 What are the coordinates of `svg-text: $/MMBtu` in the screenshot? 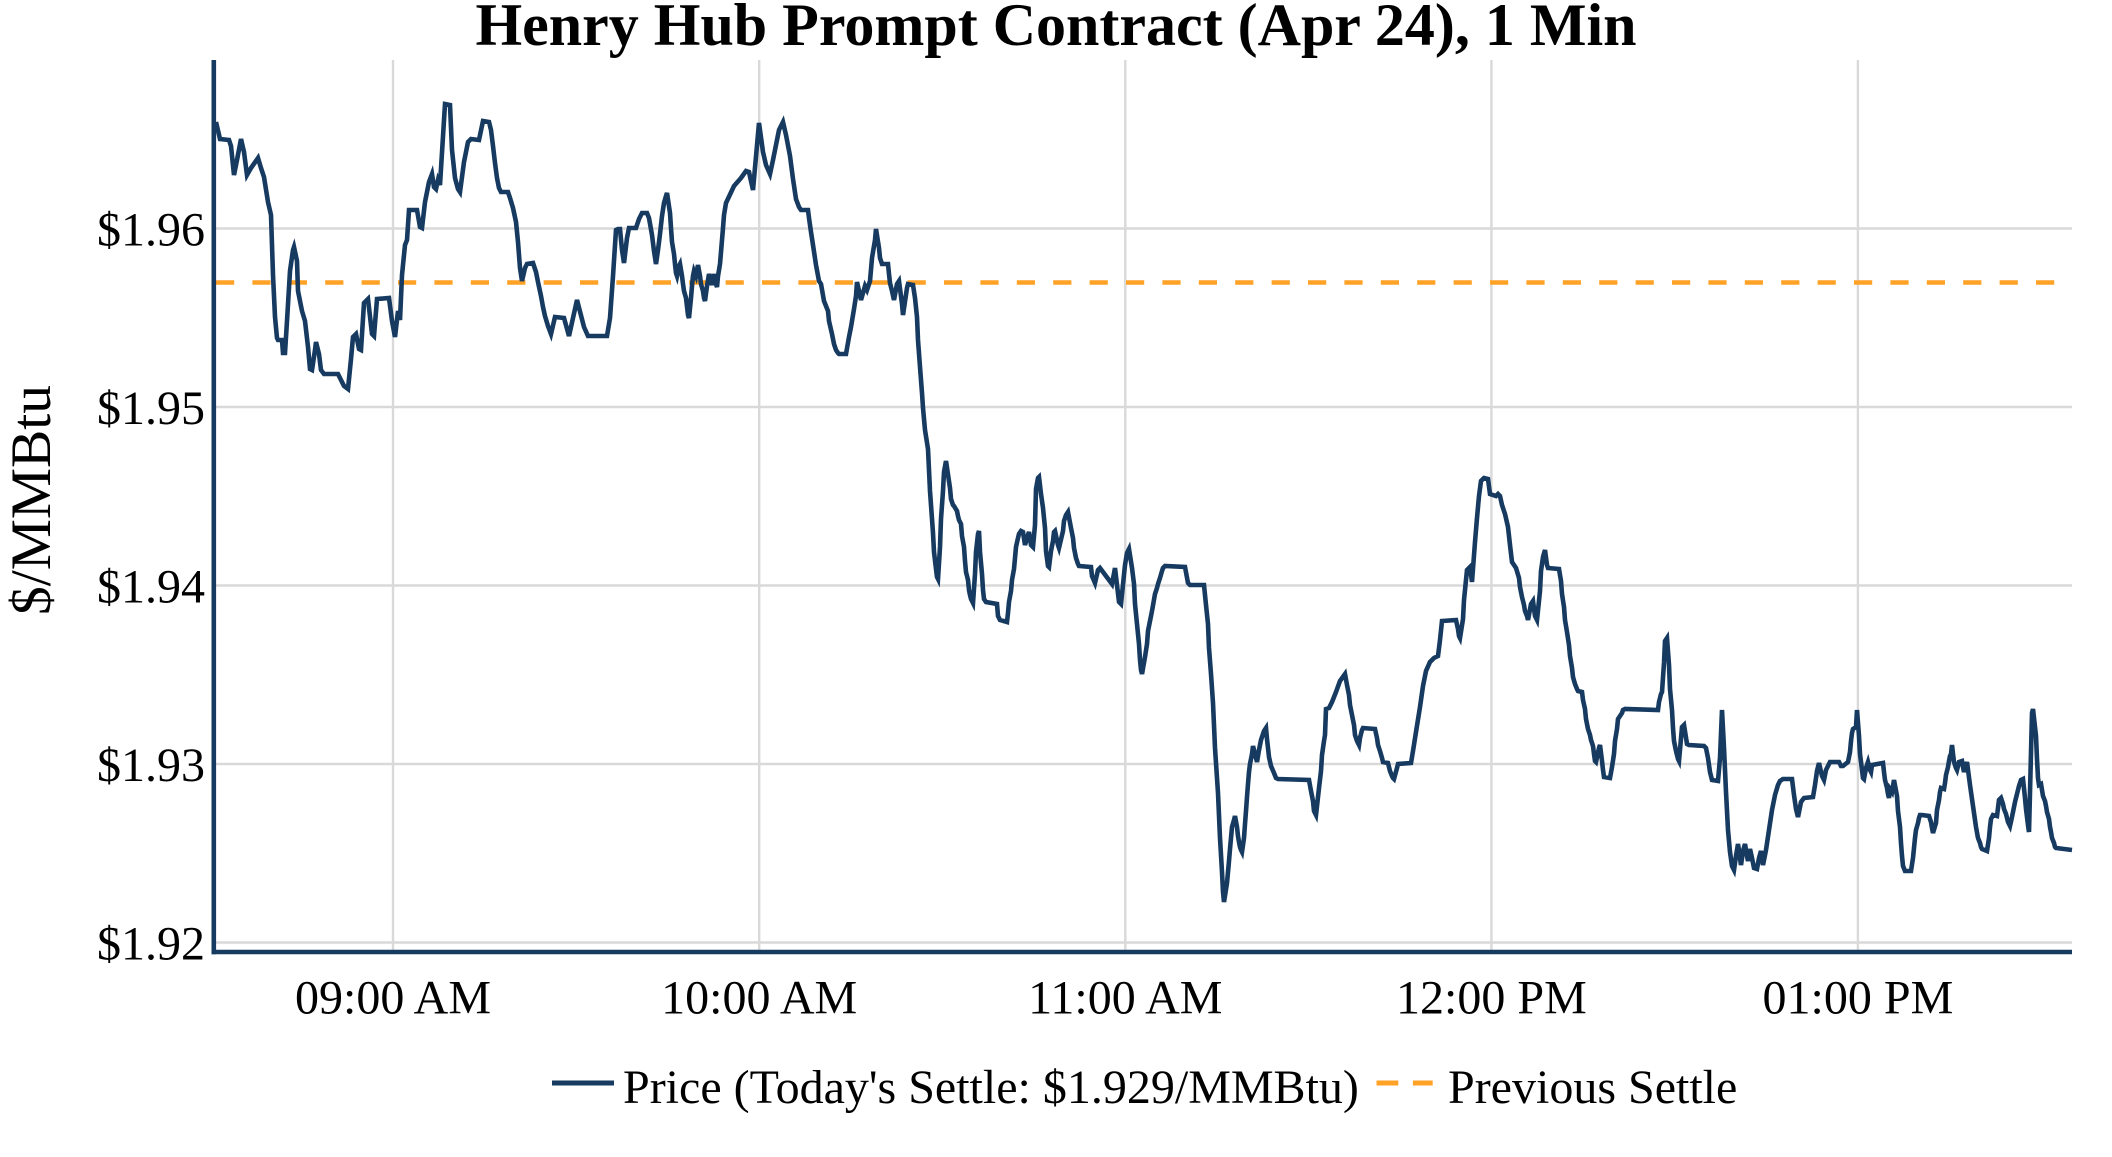 It's located at (31, 500).